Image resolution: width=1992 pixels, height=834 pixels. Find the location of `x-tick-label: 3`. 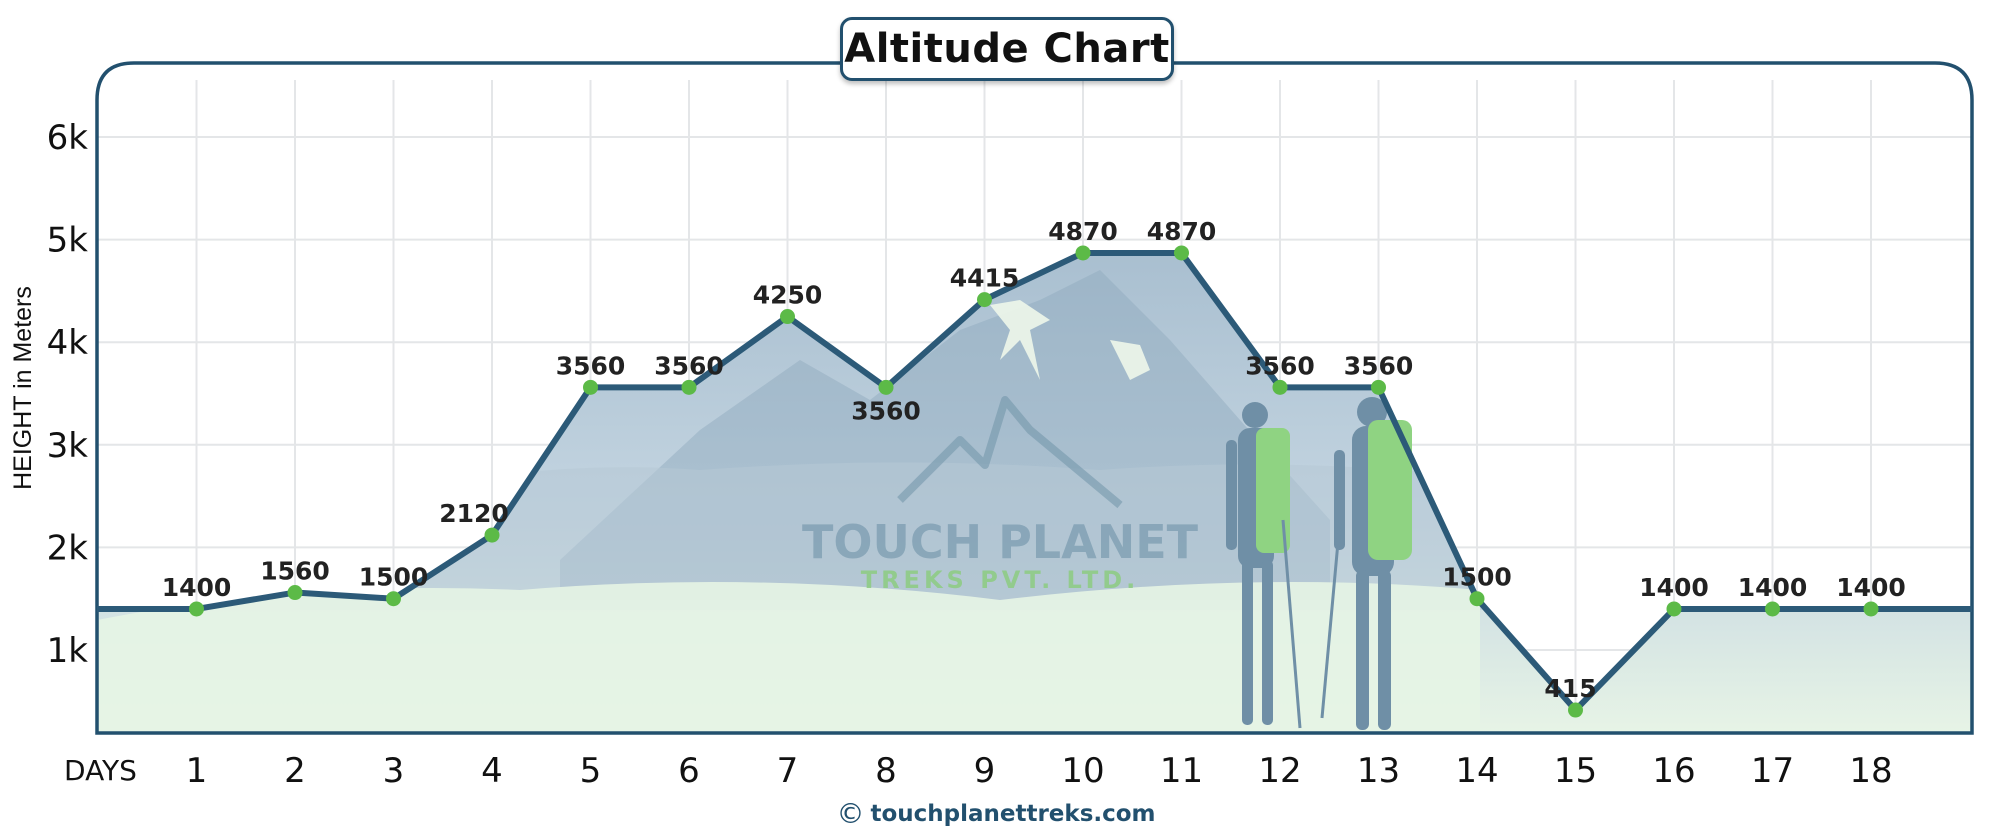

x-tick-label: 3 is located at coordinates (394, 771).